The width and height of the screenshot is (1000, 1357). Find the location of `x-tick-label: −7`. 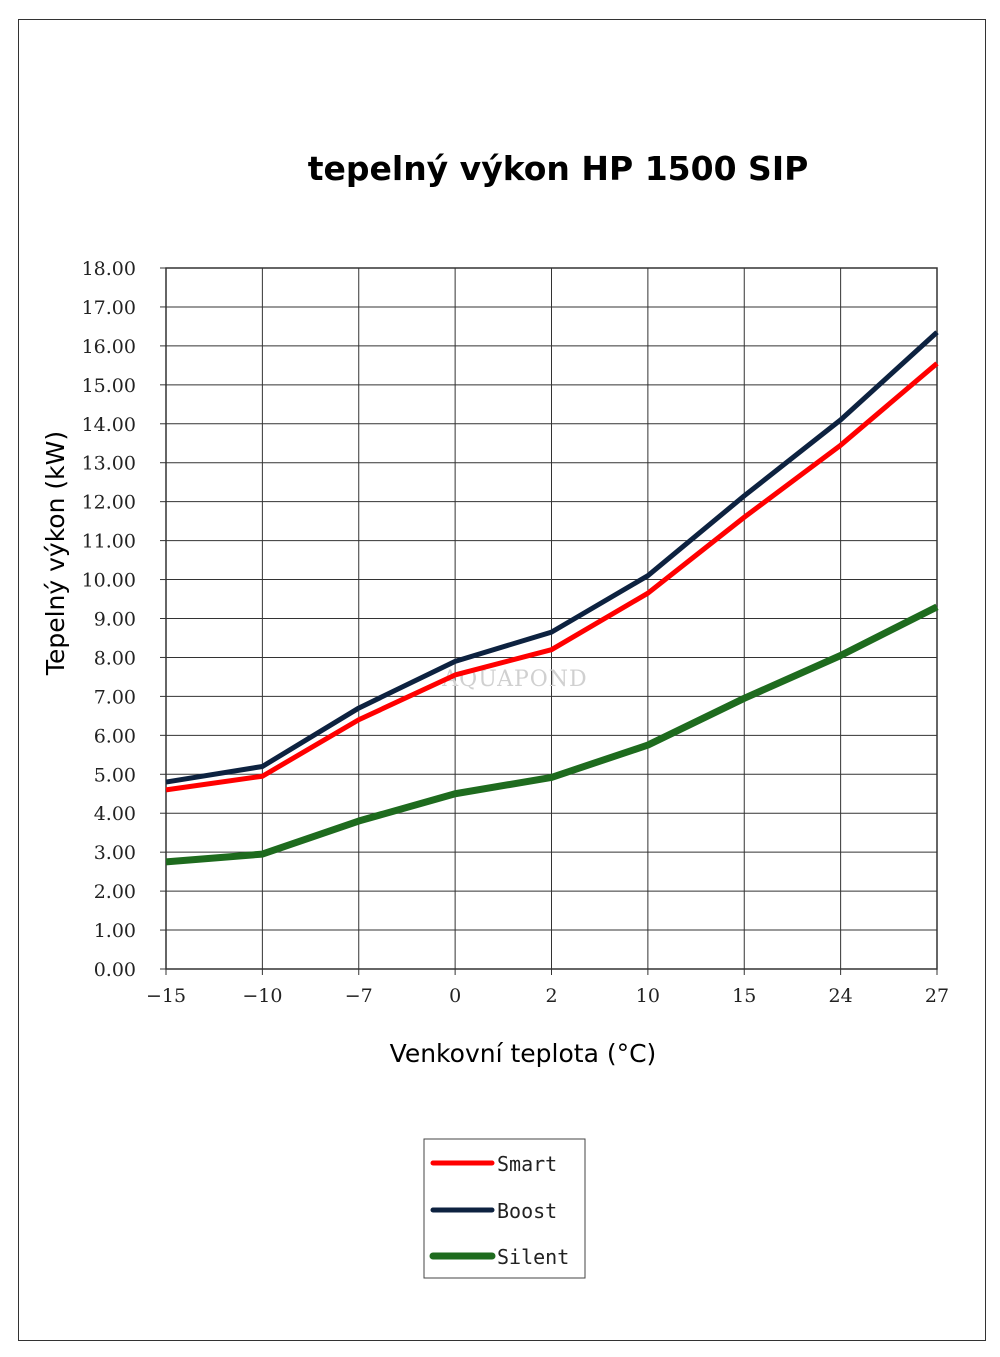

x-tick-label: −7 is located at coordinates (359, 996).